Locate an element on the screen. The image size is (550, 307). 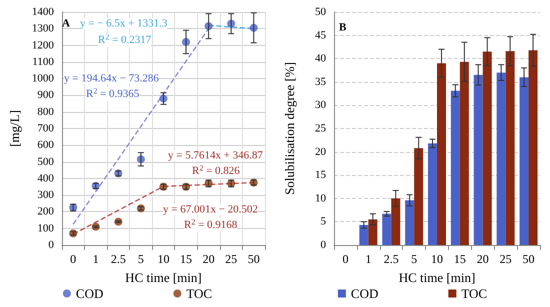
y-tick-label: 800 is located at coordinates (45, 112).